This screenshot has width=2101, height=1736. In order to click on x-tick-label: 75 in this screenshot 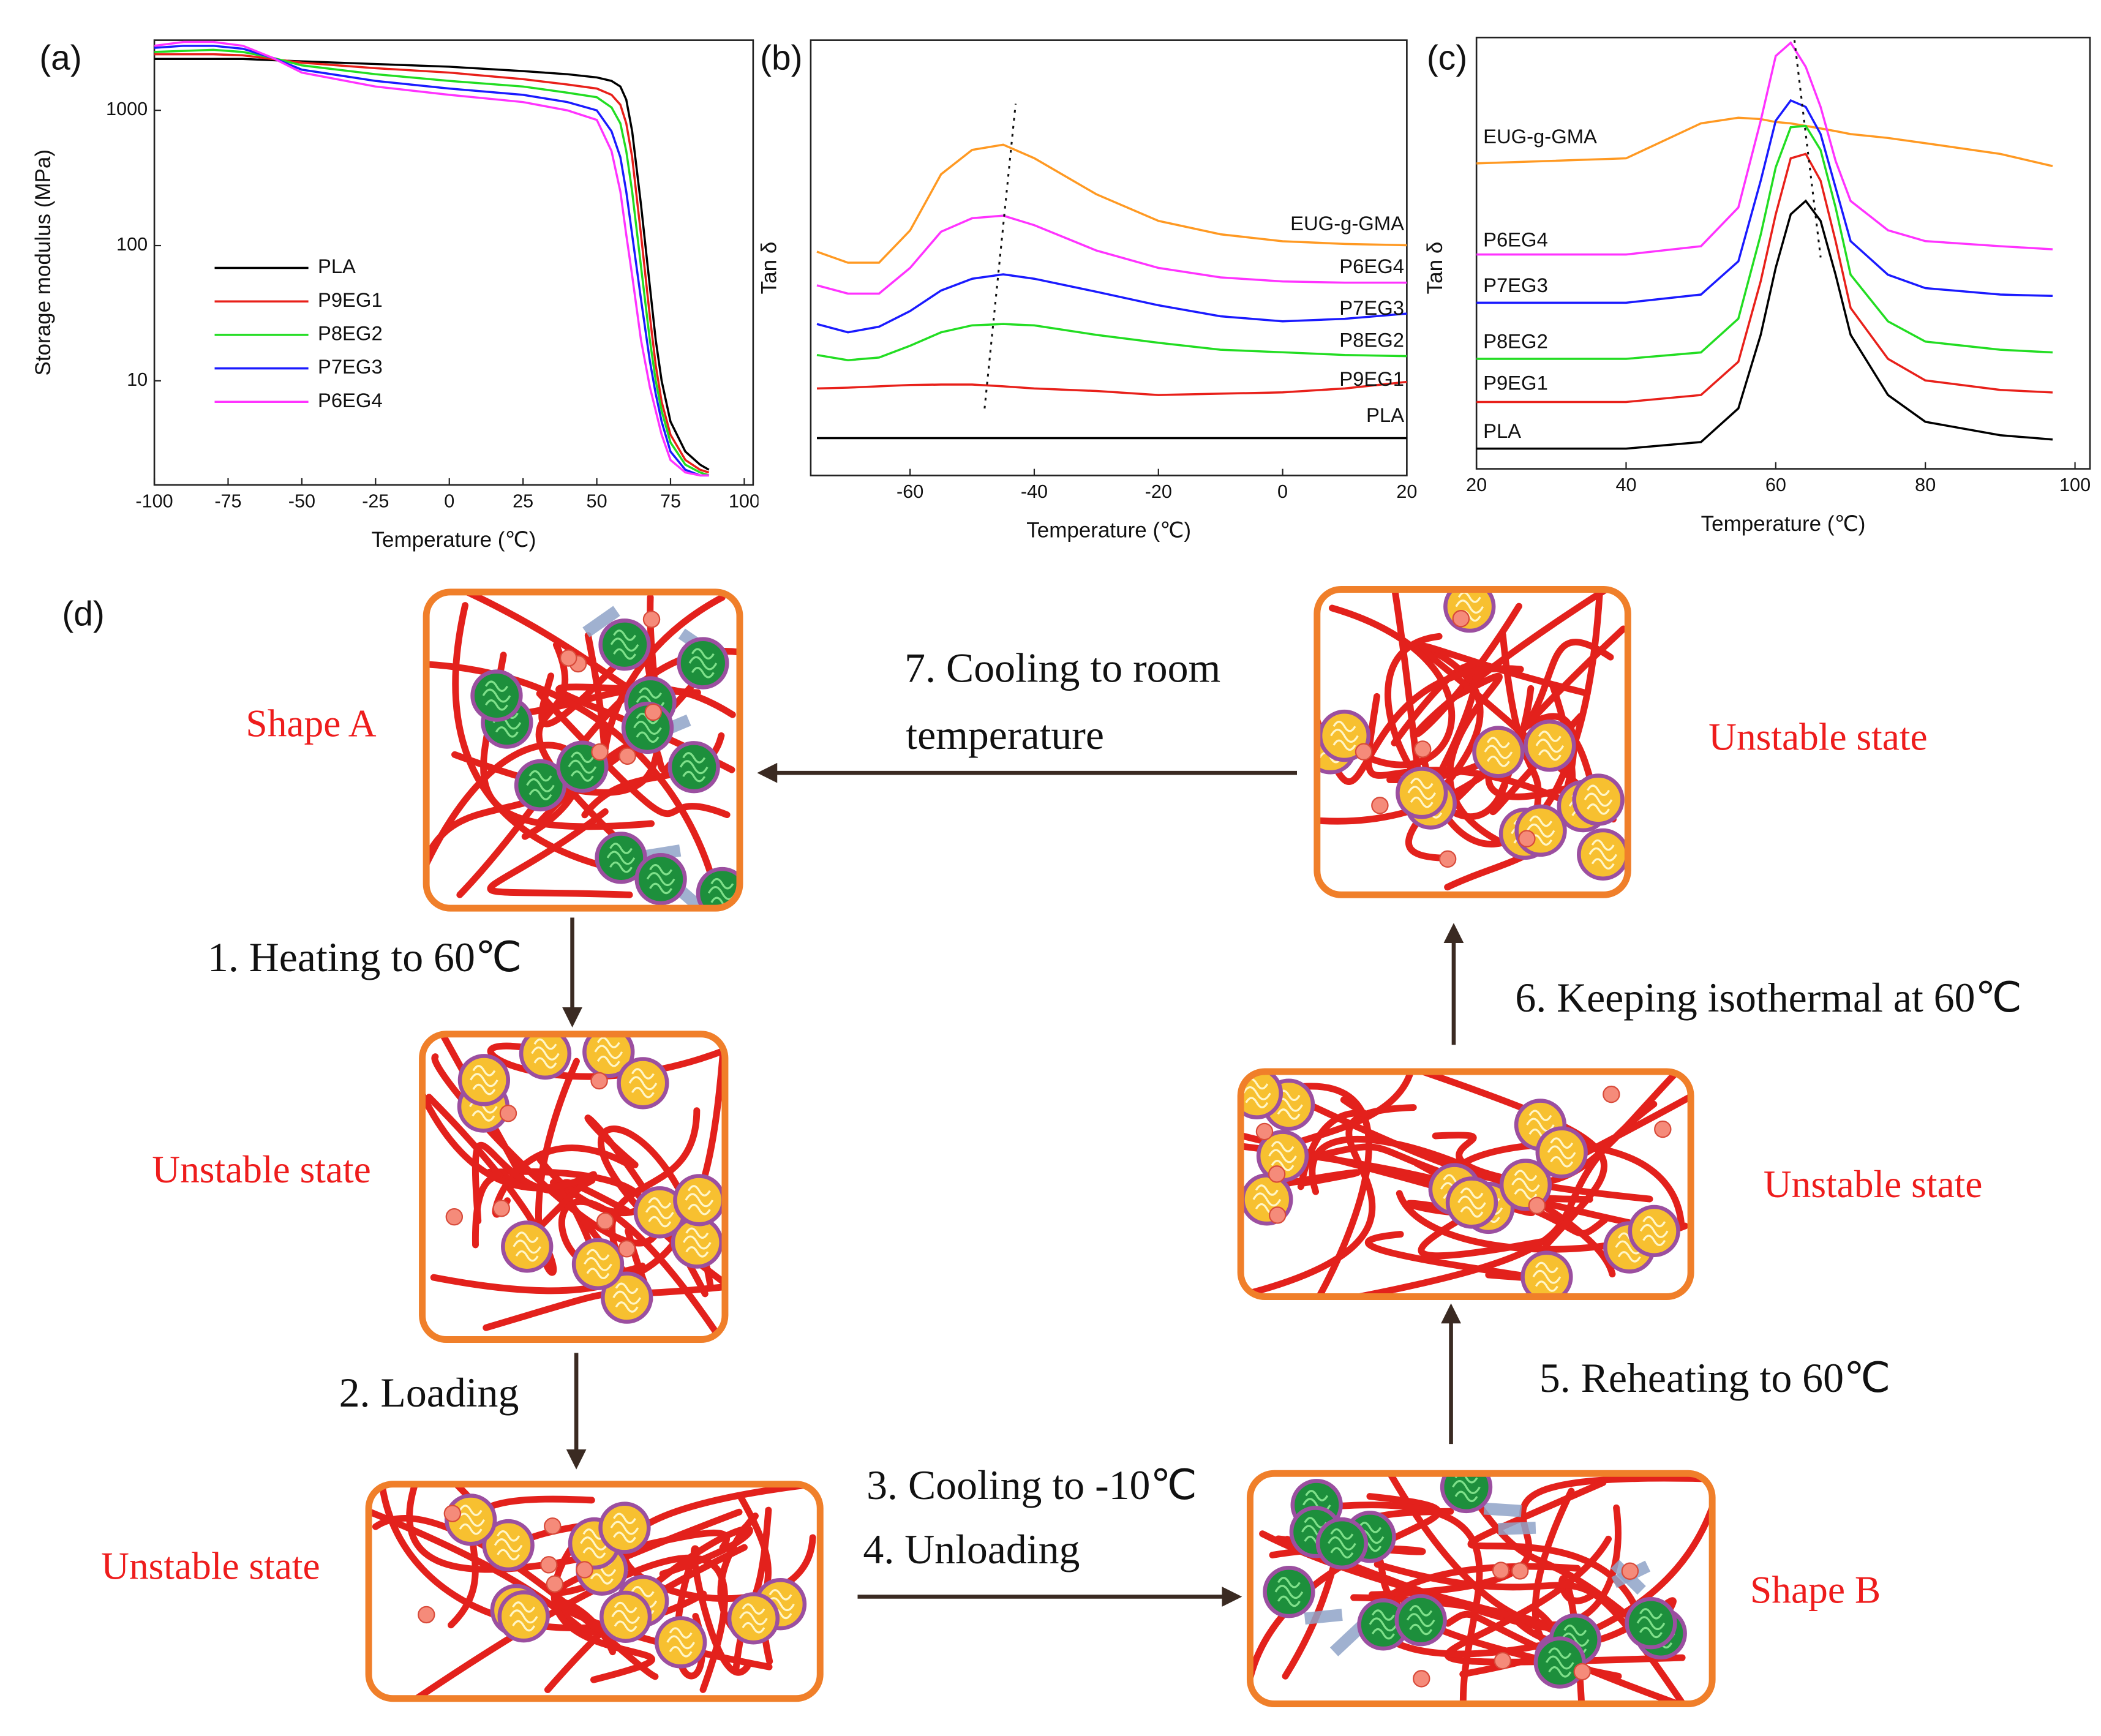, I will do `click(671, 500)`.